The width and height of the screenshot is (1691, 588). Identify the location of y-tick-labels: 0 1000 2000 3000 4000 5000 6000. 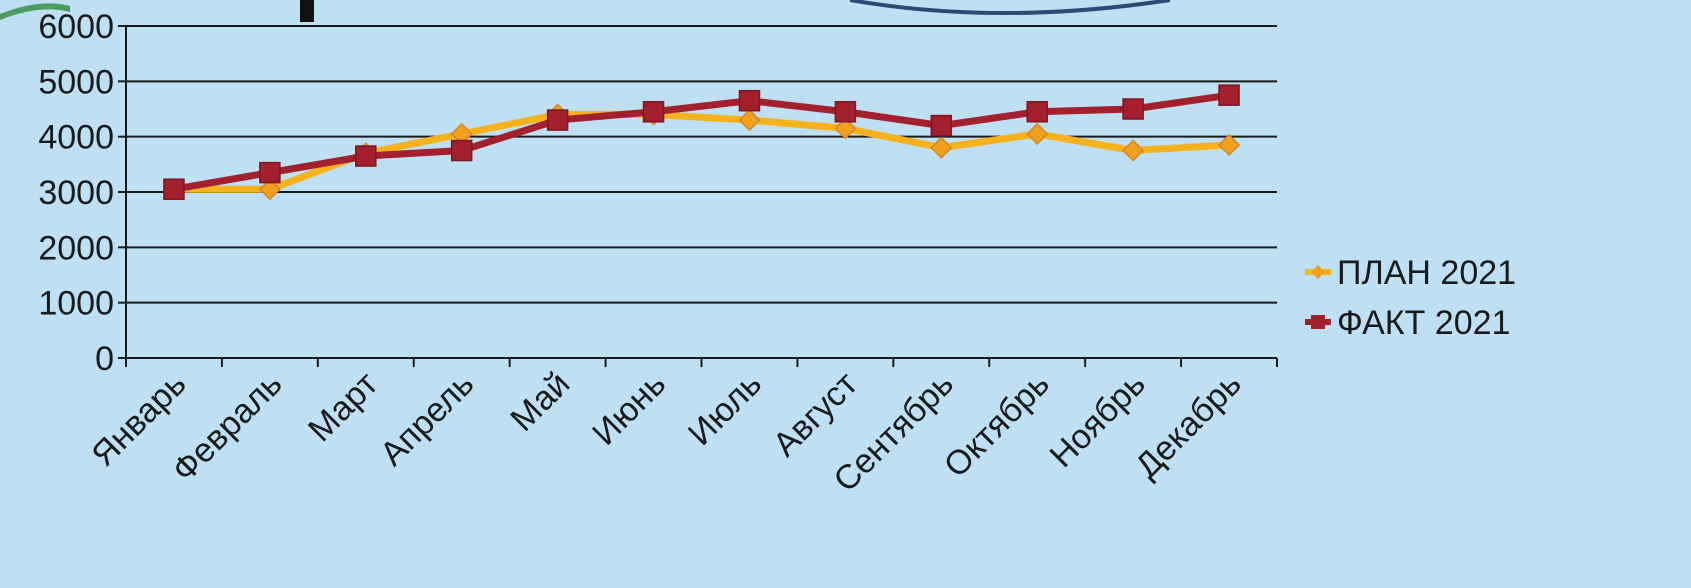
(76, 193).